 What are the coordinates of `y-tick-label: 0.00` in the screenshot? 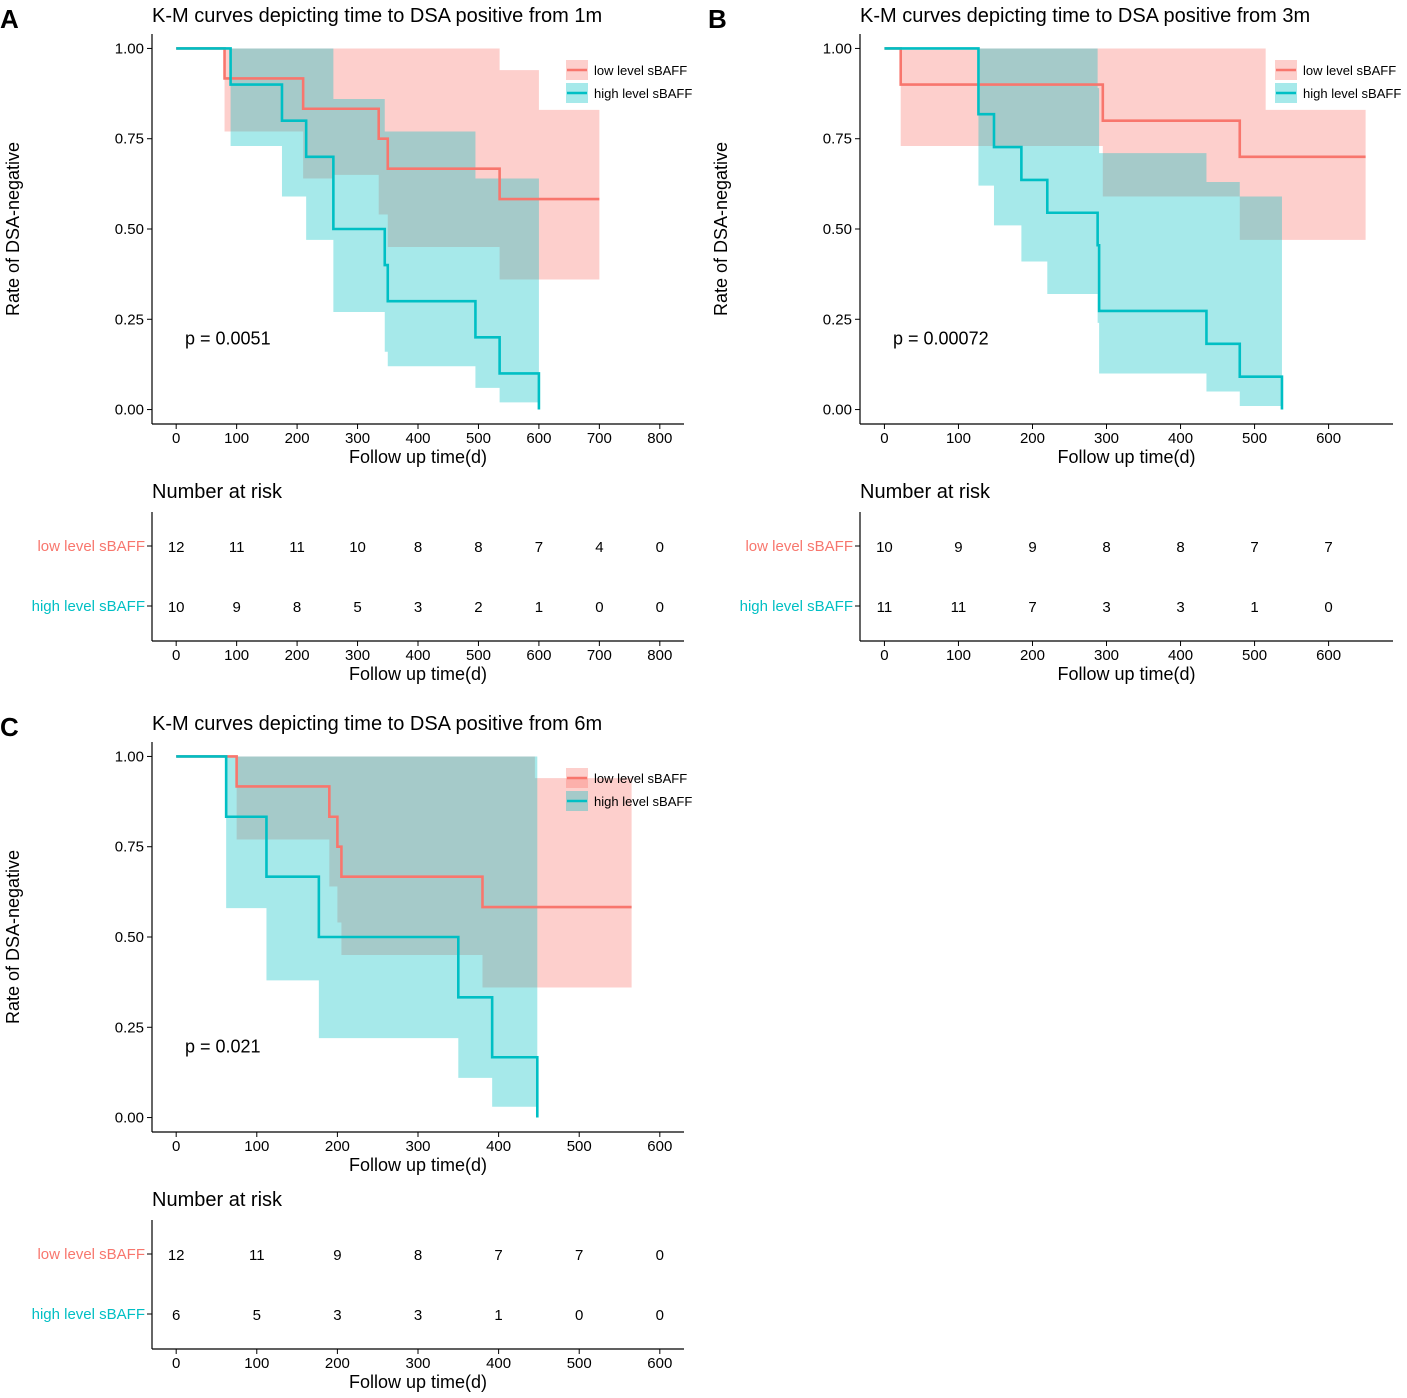 It's located at (129, 410).